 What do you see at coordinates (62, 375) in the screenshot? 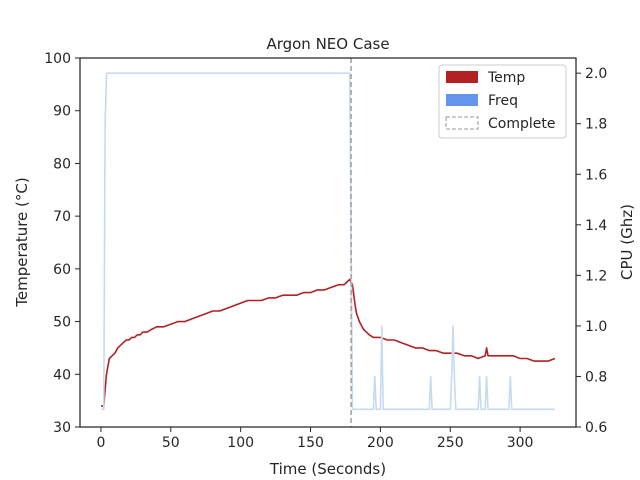
I see `y-left-tick-label: 40` at bounding box center [62, 375].